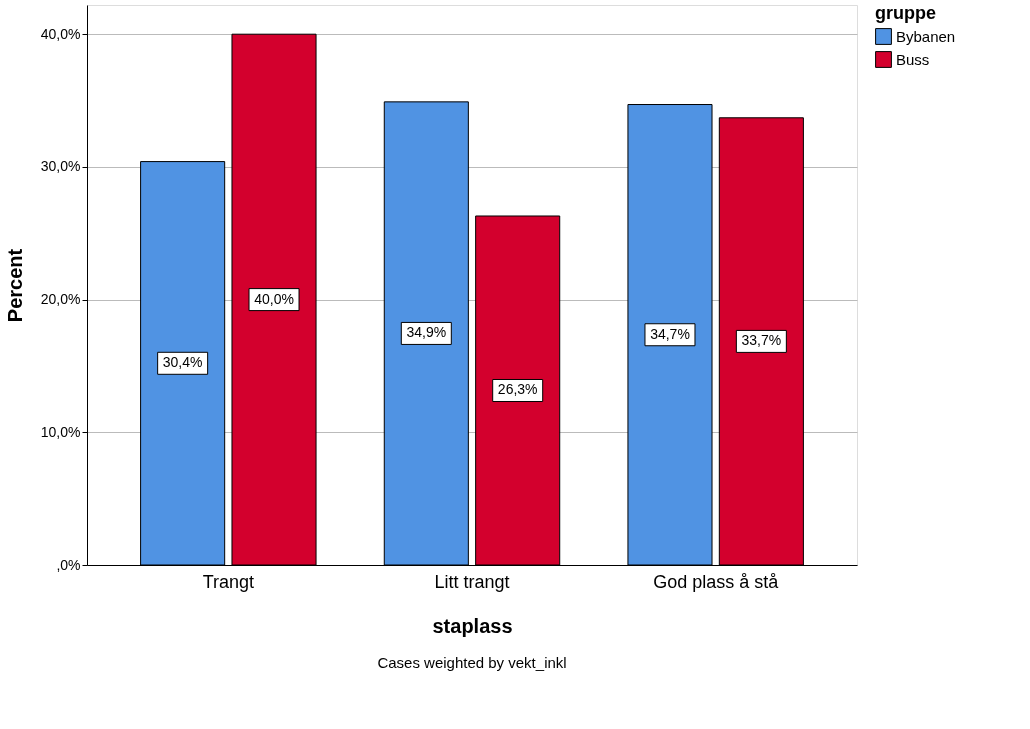 This screenshot has width=1030, height=729. What do you see at coordinates (926, 36) in the screenshot?
I see `legend-label: Bybanen` at bounding box center [926, 36].